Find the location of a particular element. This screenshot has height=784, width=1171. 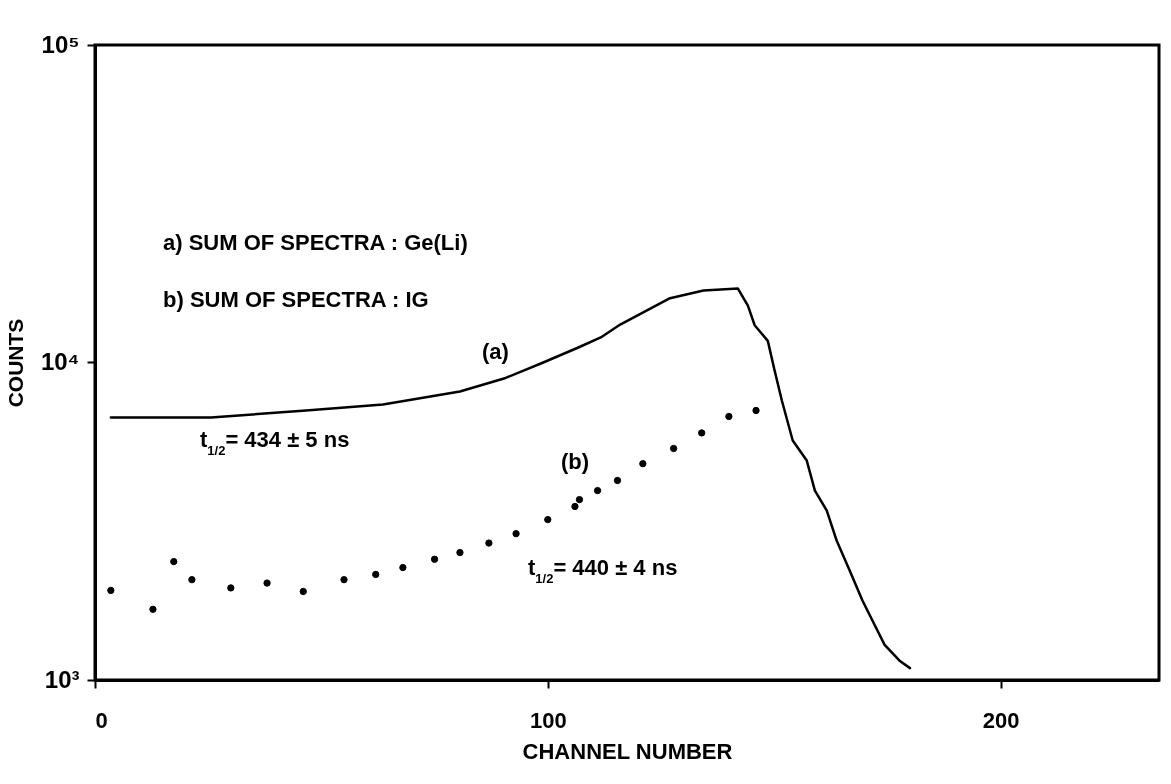

x-tick-label: 200 is located at coordinates (1001, 720).